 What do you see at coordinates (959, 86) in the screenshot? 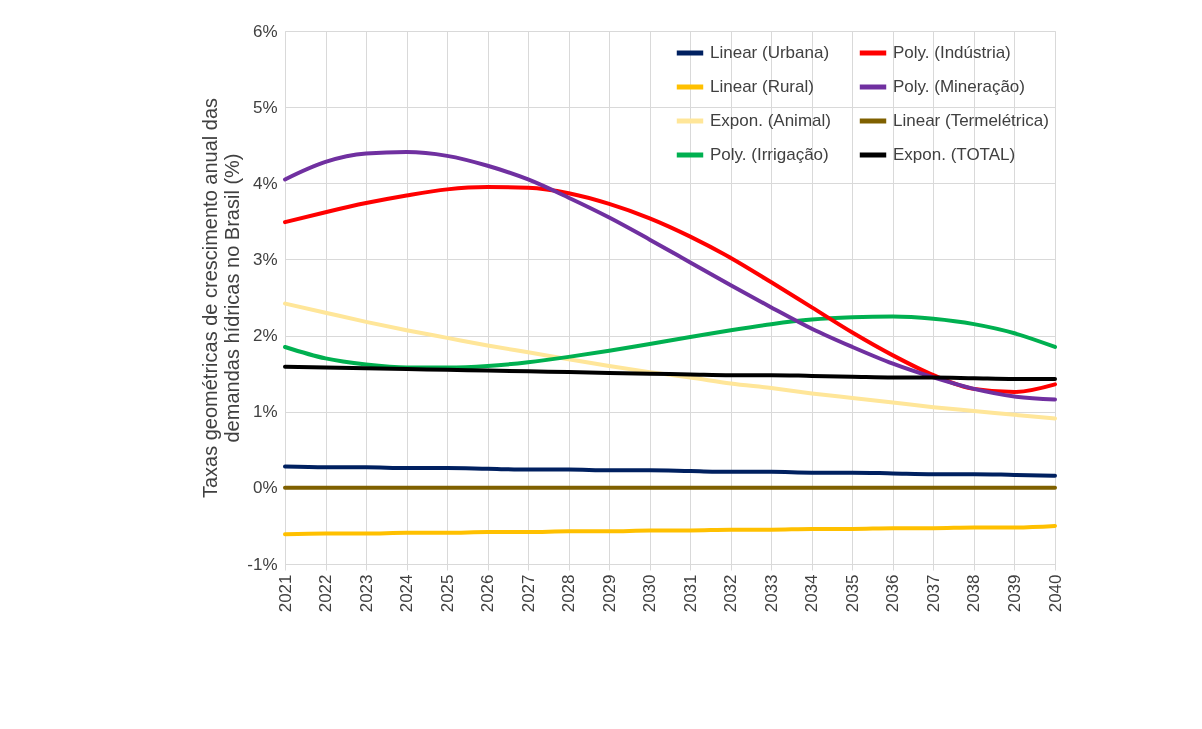
I see `legend-label: Poly. (Mineração)` at bounding box center [959, 86].